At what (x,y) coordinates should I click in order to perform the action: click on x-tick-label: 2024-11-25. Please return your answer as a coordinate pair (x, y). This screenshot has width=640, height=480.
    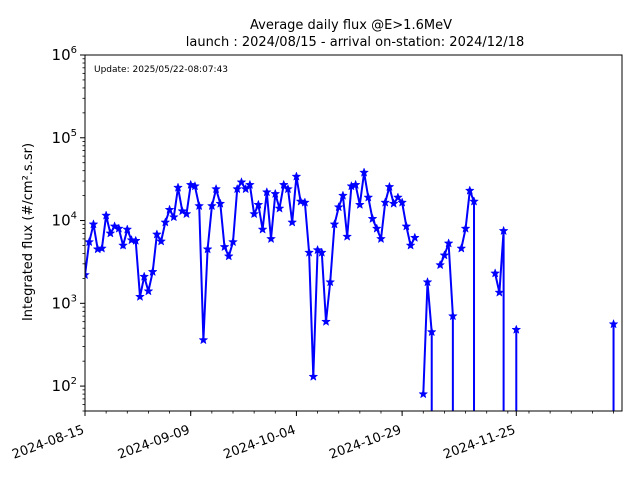
    Looking at the image, I should click on (480, 443).